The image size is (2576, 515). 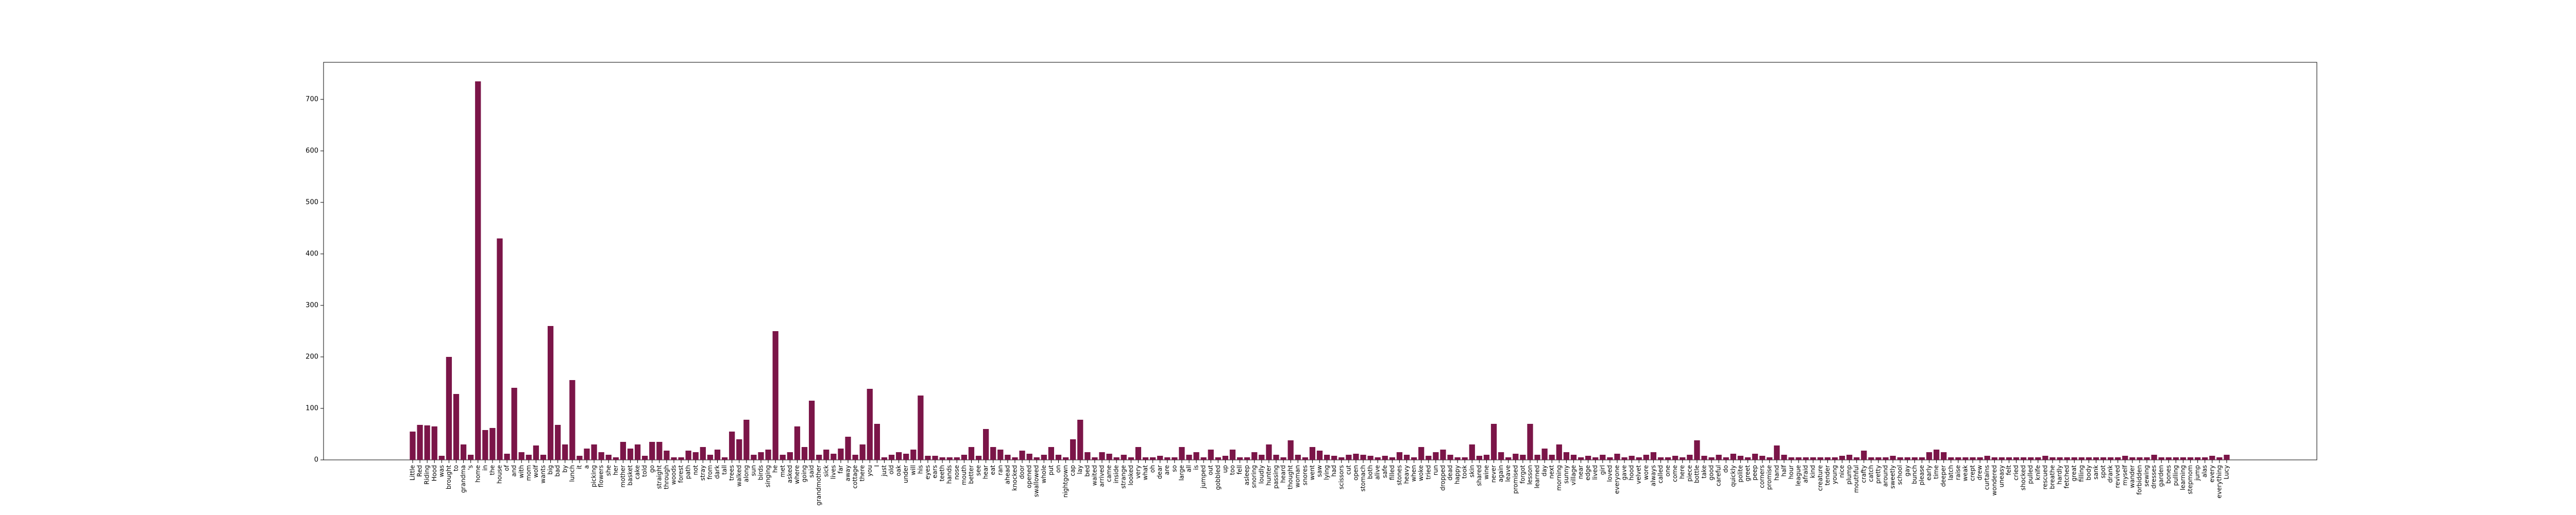 I want to click on x-tick-label: pulling, so click(x=2175, y=476).